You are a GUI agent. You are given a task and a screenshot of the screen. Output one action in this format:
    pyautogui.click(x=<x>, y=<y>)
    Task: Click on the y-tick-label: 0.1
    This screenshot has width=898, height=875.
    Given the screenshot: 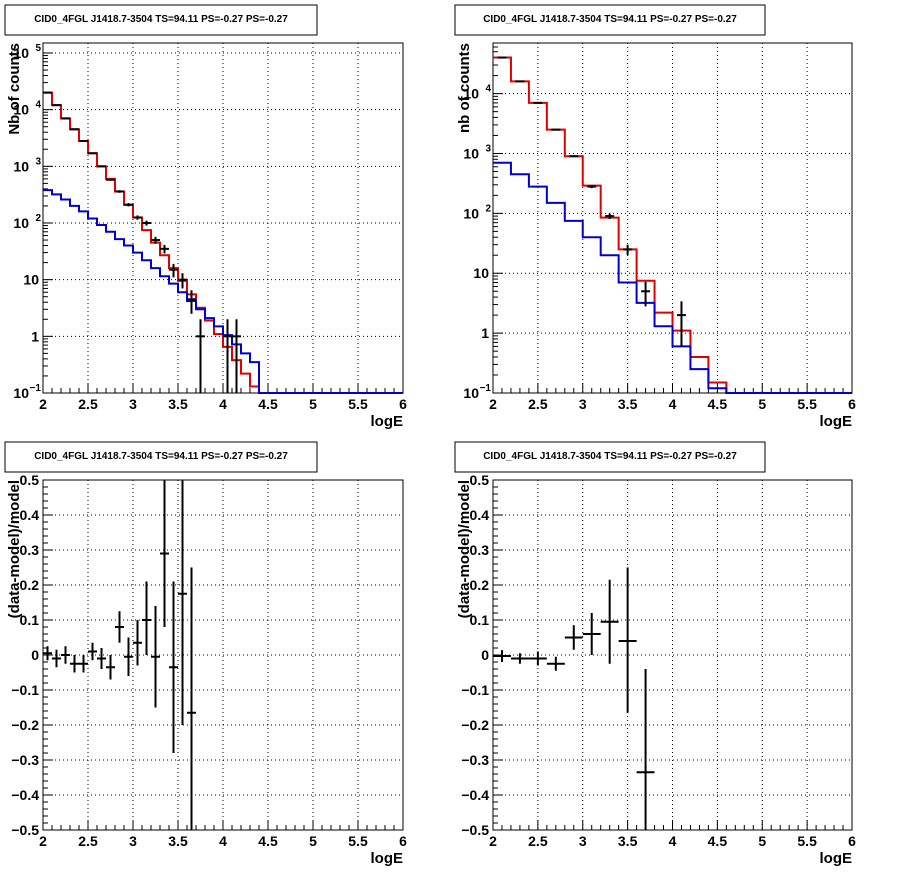 What is the action you would take?
    pyautogui.click(x=30, y=620)
    